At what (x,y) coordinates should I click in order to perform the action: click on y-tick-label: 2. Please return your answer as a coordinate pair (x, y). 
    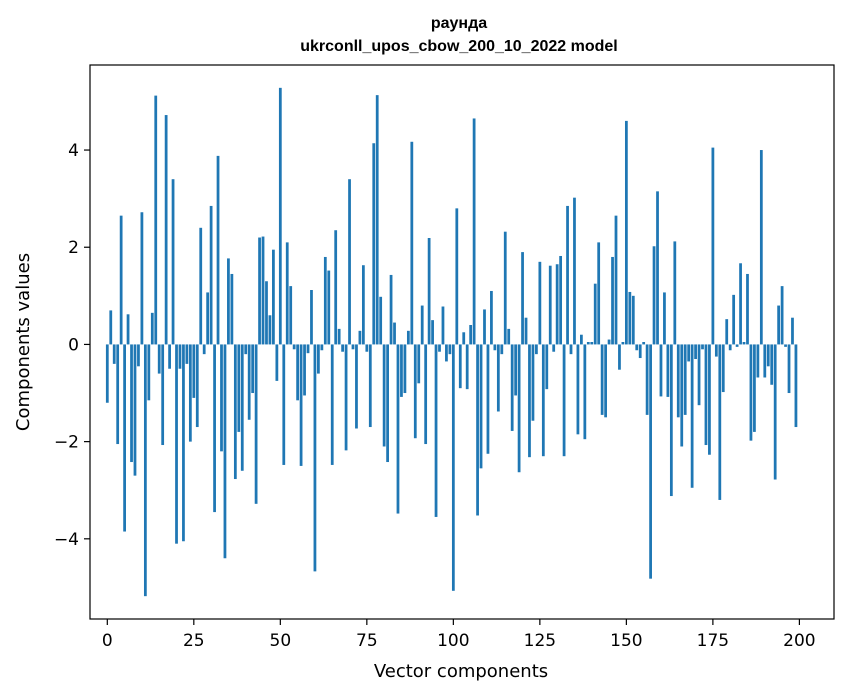
    Looking at the image, I should click on (73, 248).